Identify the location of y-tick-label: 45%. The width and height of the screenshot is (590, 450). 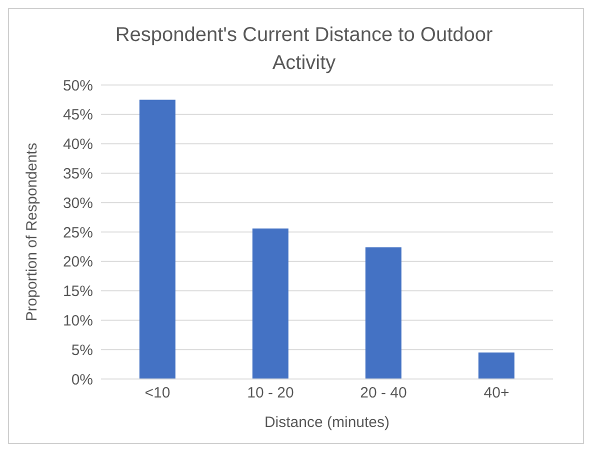
(77, 115).